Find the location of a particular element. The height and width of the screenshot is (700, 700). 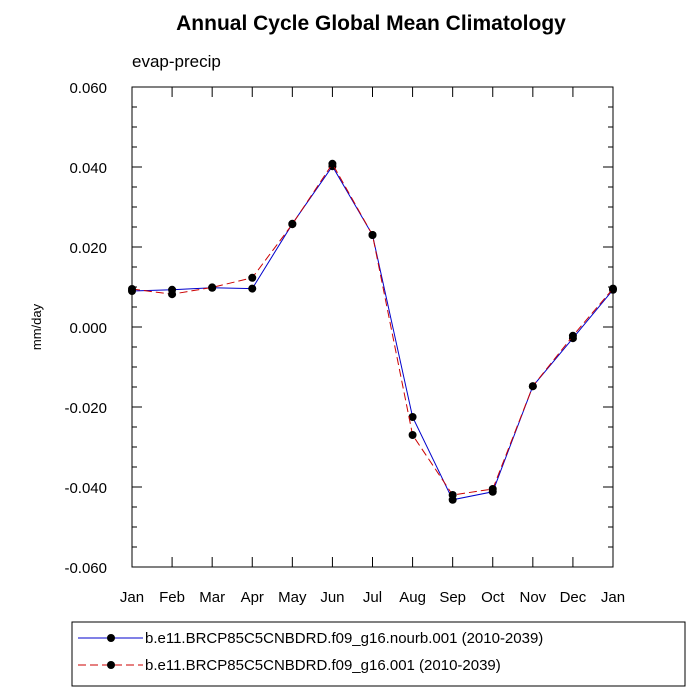

x-tick-label: Sep is located at coordinates (452, 597).